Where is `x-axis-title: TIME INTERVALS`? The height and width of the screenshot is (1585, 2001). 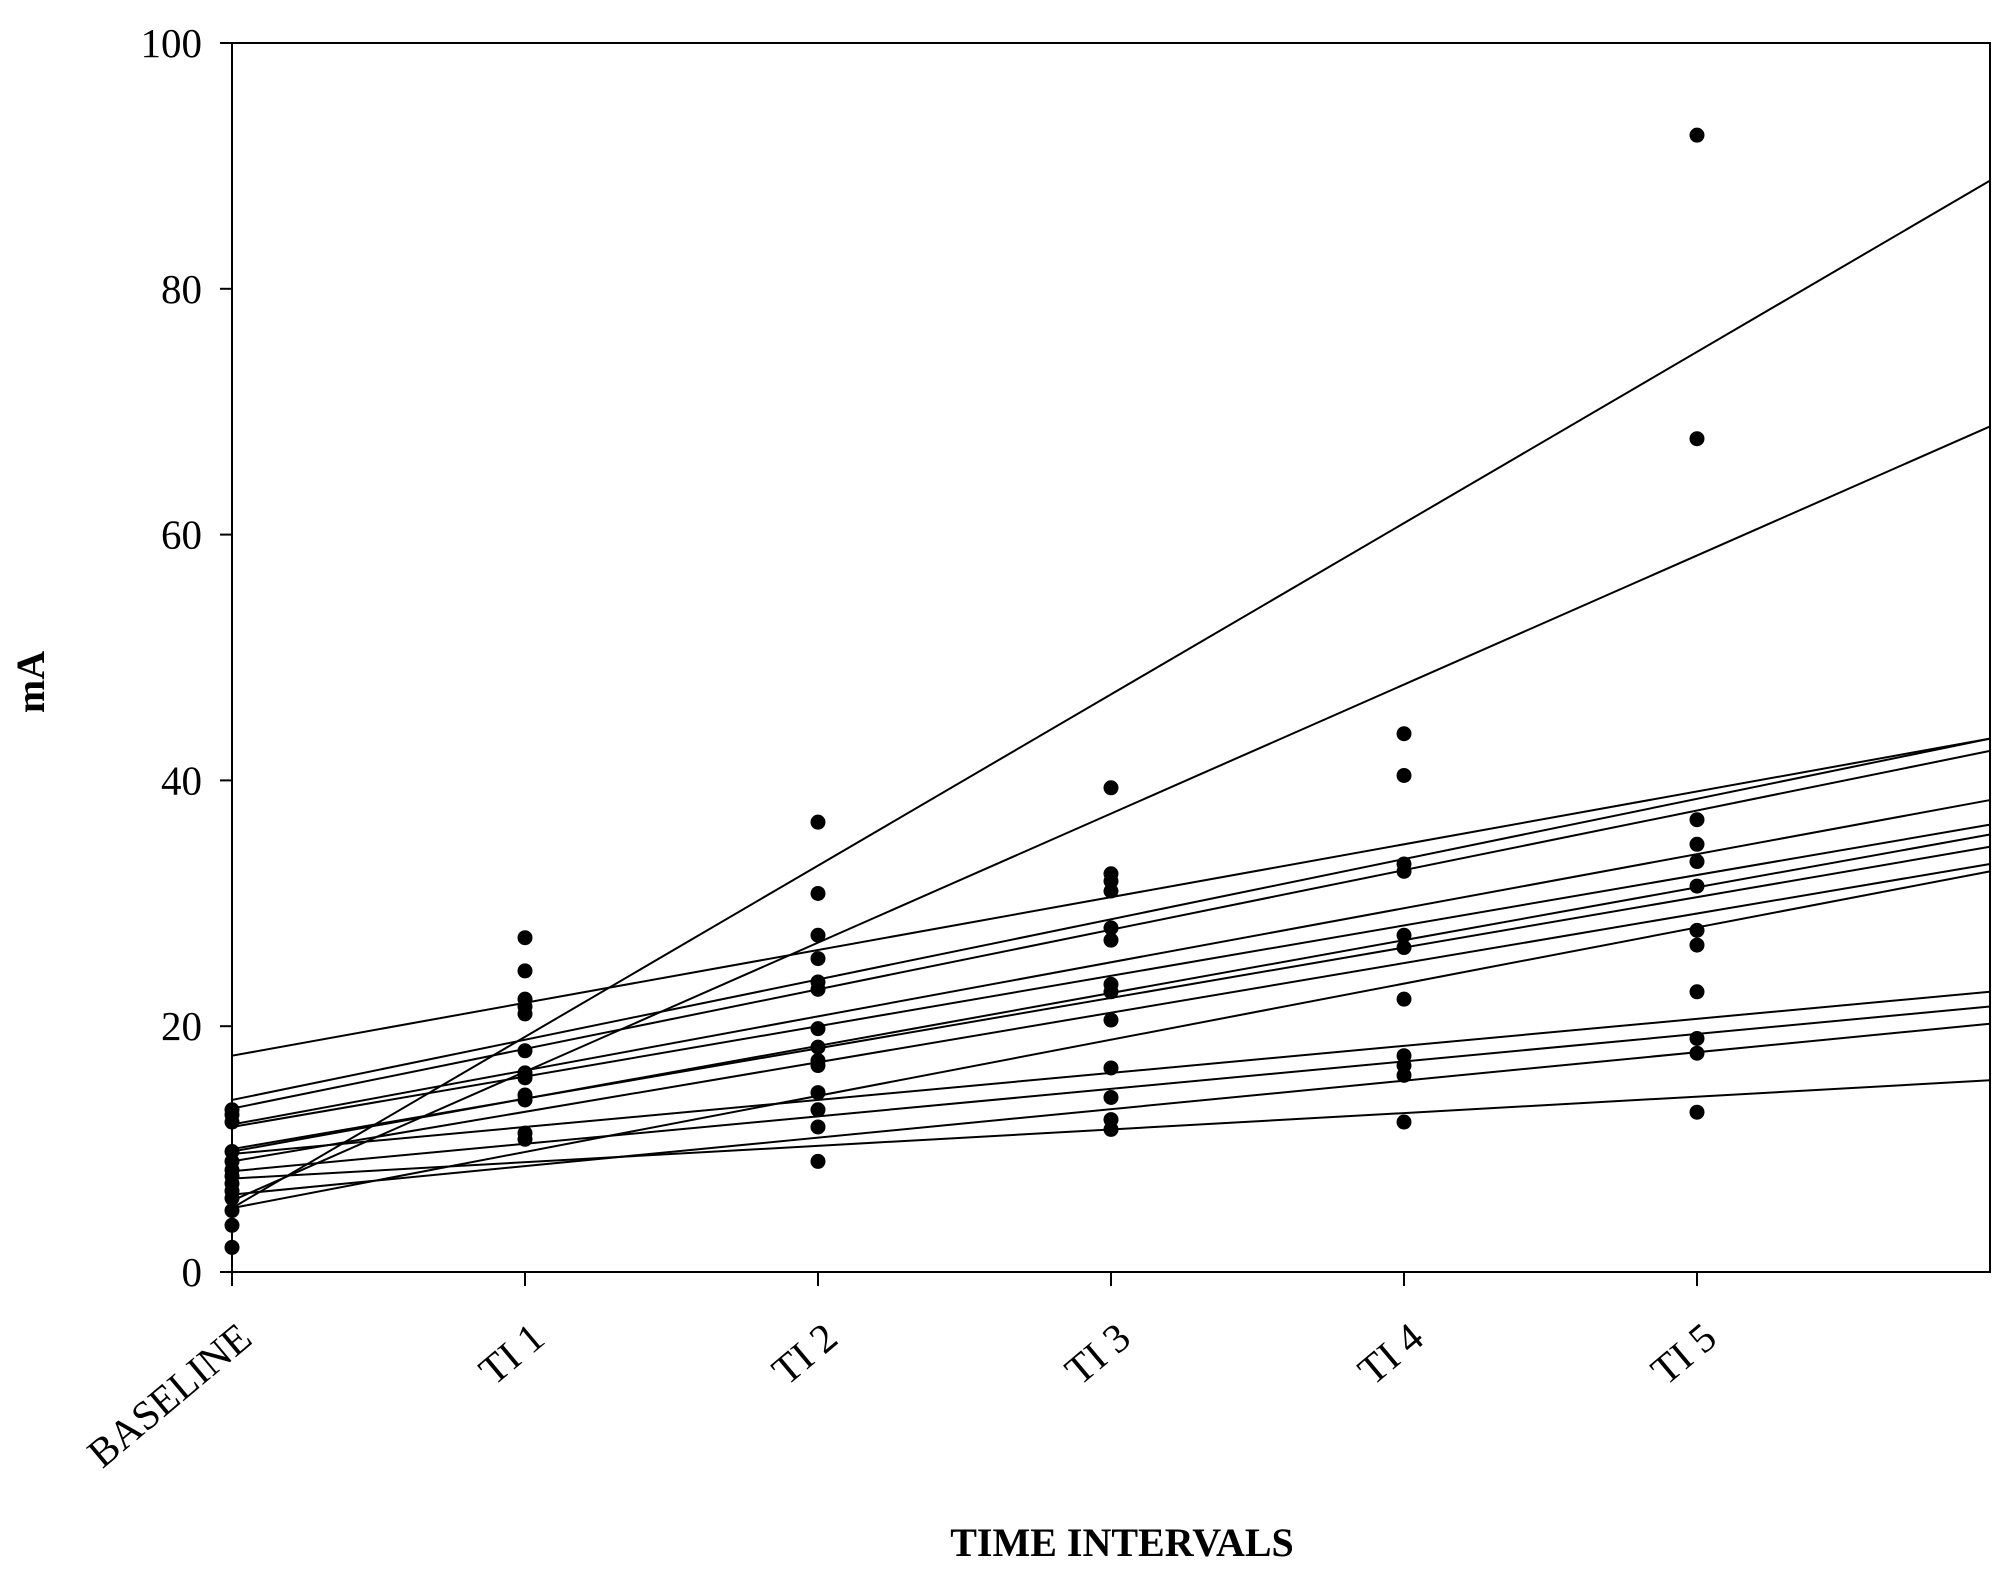
x-axis-title: TIME INTERVALS is located at coordinates (1122, 1542).